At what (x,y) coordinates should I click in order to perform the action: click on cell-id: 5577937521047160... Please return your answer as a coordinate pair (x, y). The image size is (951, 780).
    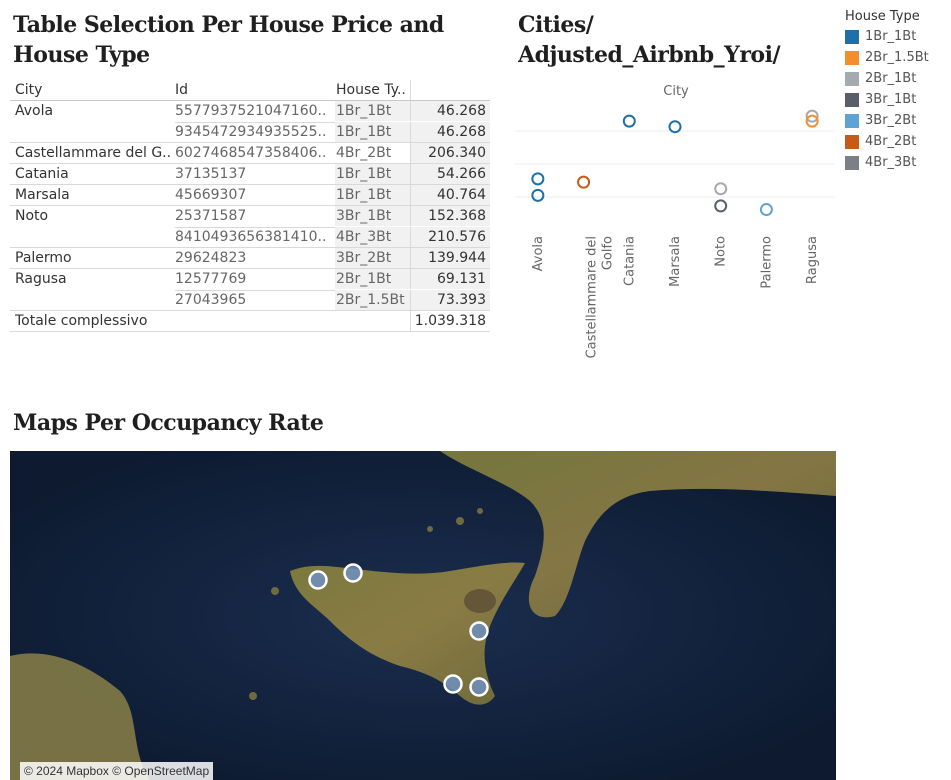
    Looking at the image, I should click on (251, 111).